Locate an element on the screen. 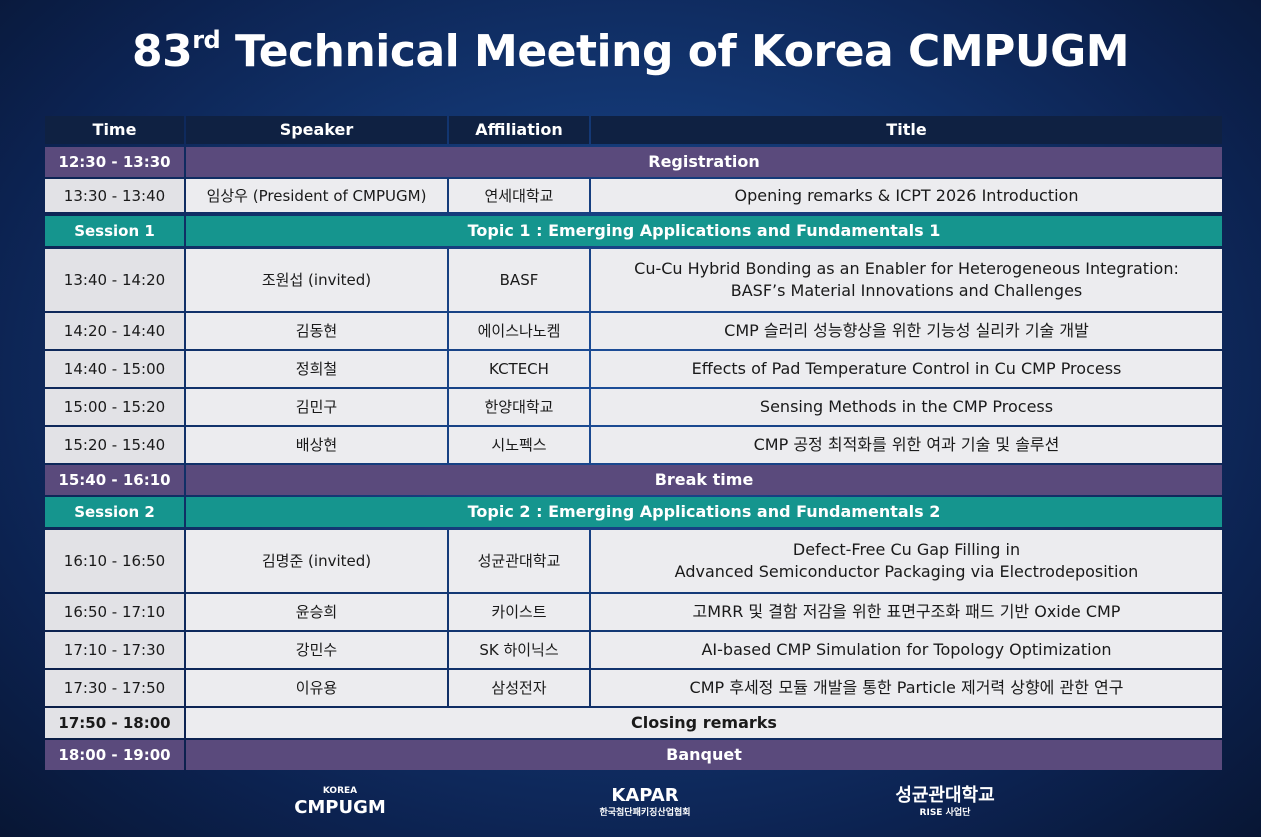 This screenshot has width=1261, height=837. column-header: Time is located at coordinates (114, 130).